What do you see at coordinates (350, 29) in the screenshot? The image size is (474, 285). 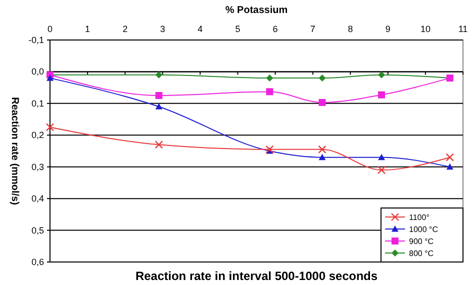 I see `x-tick-label: 8` at bounding box center [350, 29].